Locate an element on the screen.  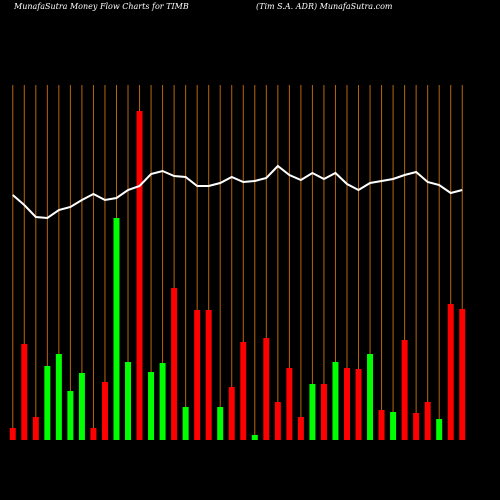
line is located at coordinates (237, 192).